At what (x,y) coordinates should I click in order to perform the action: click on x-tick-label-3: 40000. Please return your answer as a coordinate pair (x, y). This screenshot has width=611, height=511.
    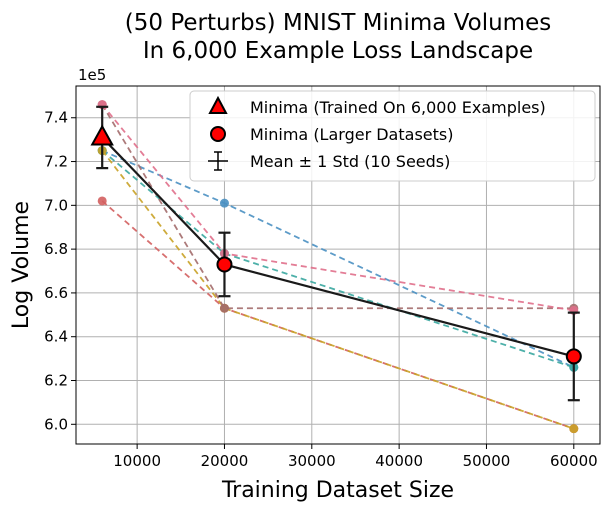
    Looking at the image, I should click on (399, 461).